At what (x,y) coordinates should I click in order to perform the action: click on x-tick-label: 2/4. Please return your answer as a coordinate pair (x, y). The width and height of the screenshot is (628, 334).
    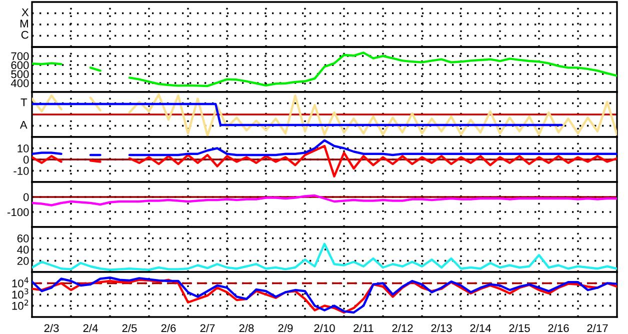
    Looking at the image, I should click on (90, 328).